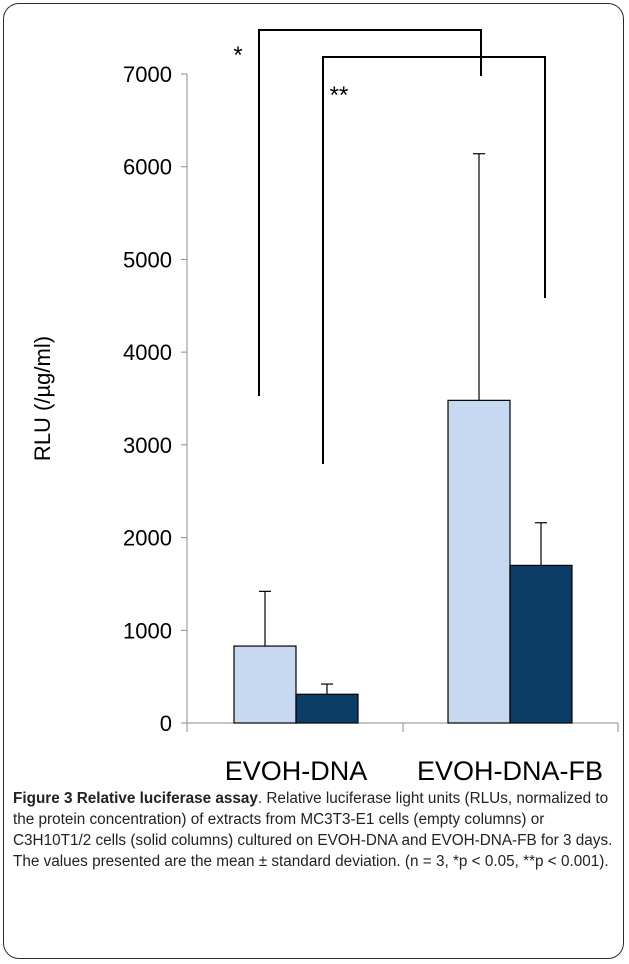  I want to click on y-axis-label: RLU (/µg/ml), so click(42, 398).